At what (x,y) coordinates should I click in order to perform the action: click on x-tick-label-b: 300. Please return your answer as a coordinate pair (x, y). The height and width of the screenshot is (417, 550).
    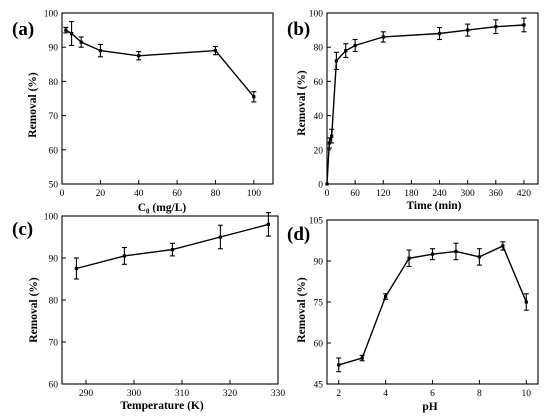
    Looking at the image, I should click on (468, 194).